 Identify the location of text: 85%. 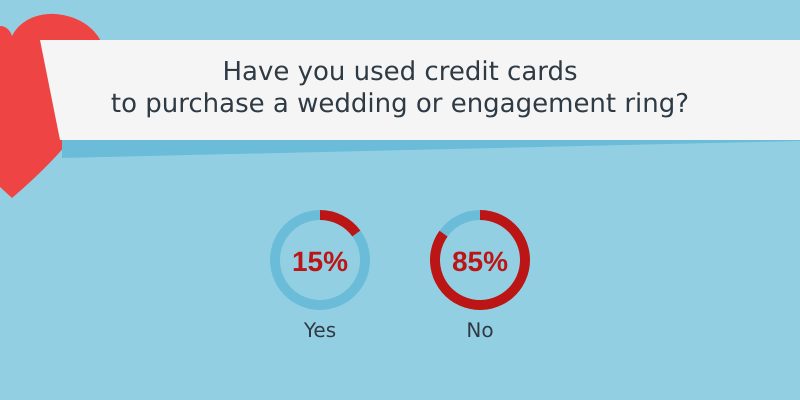
(480, 261).